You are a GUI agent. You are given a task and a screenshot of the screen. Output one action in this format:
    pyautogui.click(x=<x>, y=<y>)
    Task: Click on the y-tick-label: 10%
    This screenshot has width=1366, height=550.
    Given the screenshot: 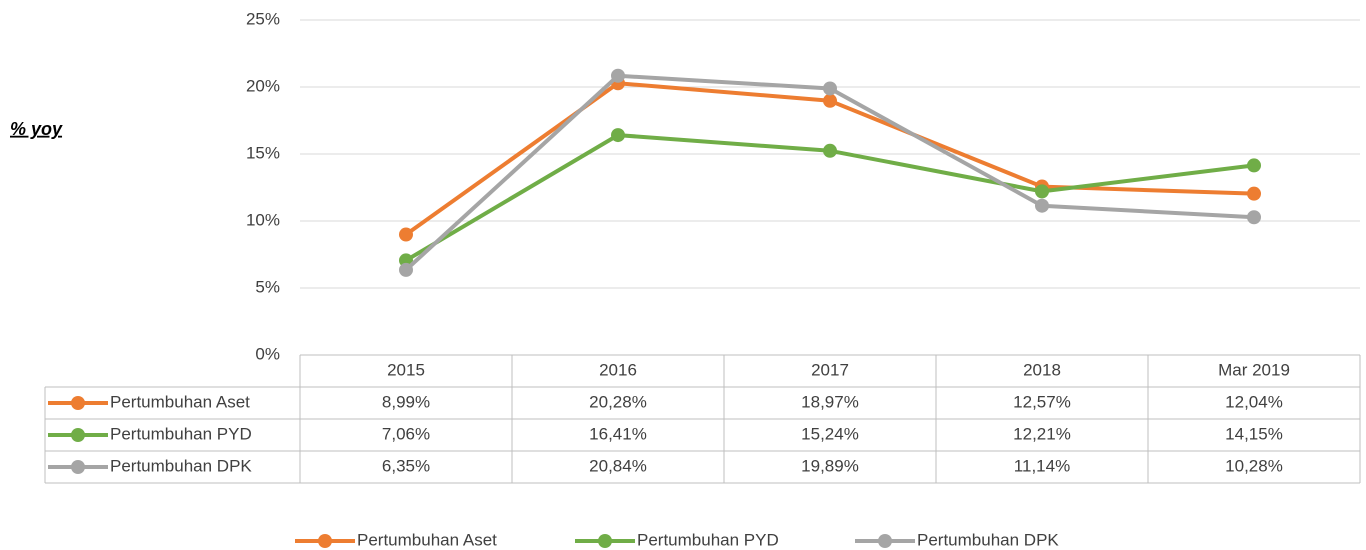 What is the action you would take?
    pyautogui.click(x=263, y=219)
    